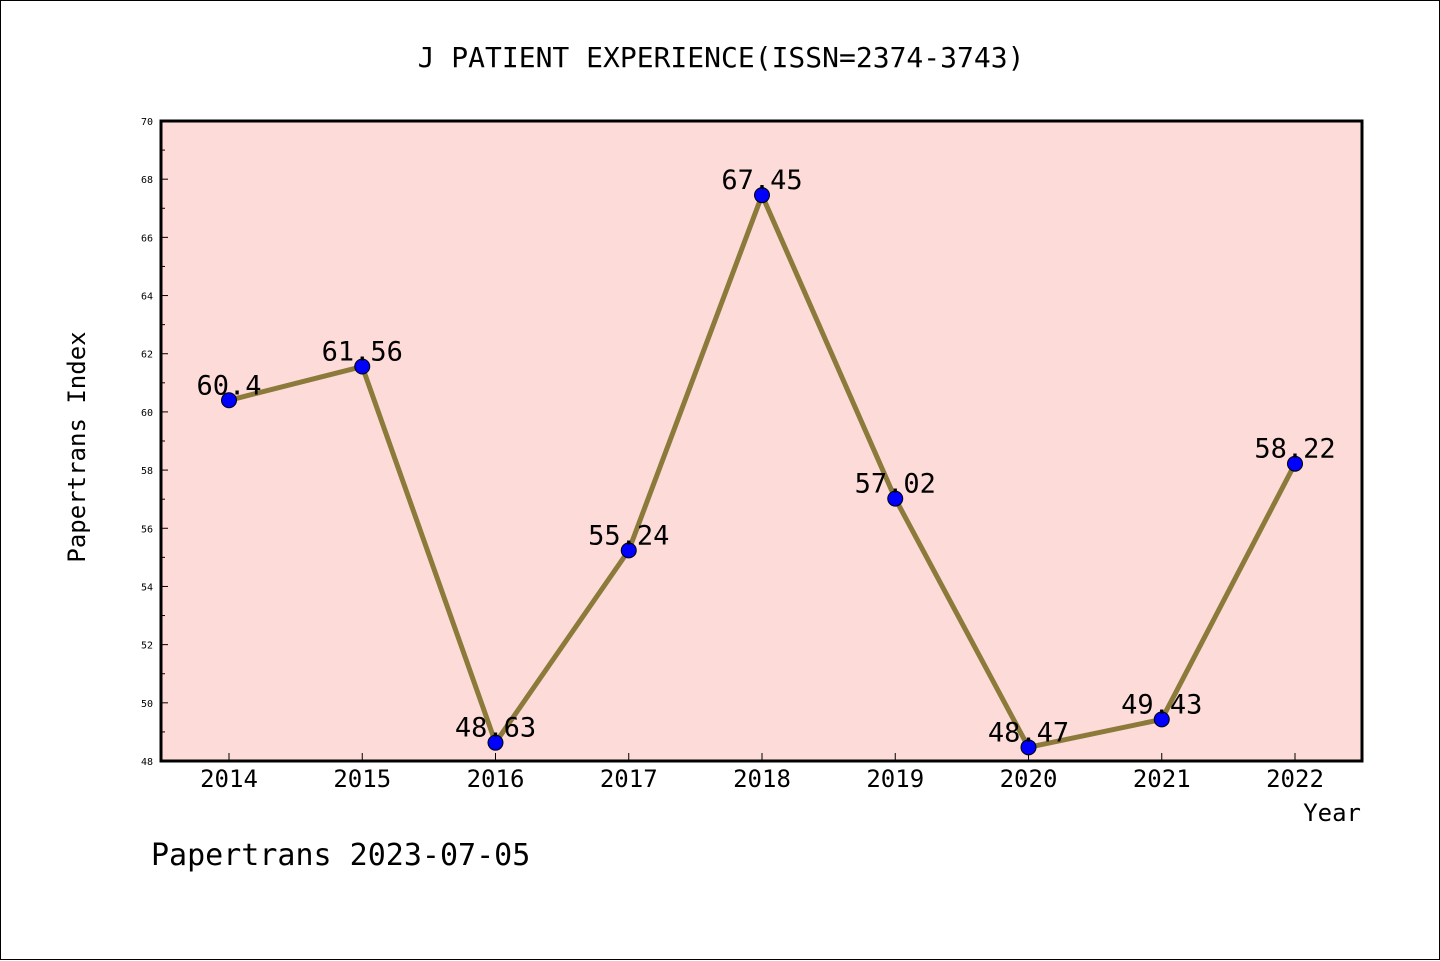  What do you see at coordinates (1295, 779) in the screenshot?
I see `x-tick-label: 2022` at bounding box center [1295, 779].